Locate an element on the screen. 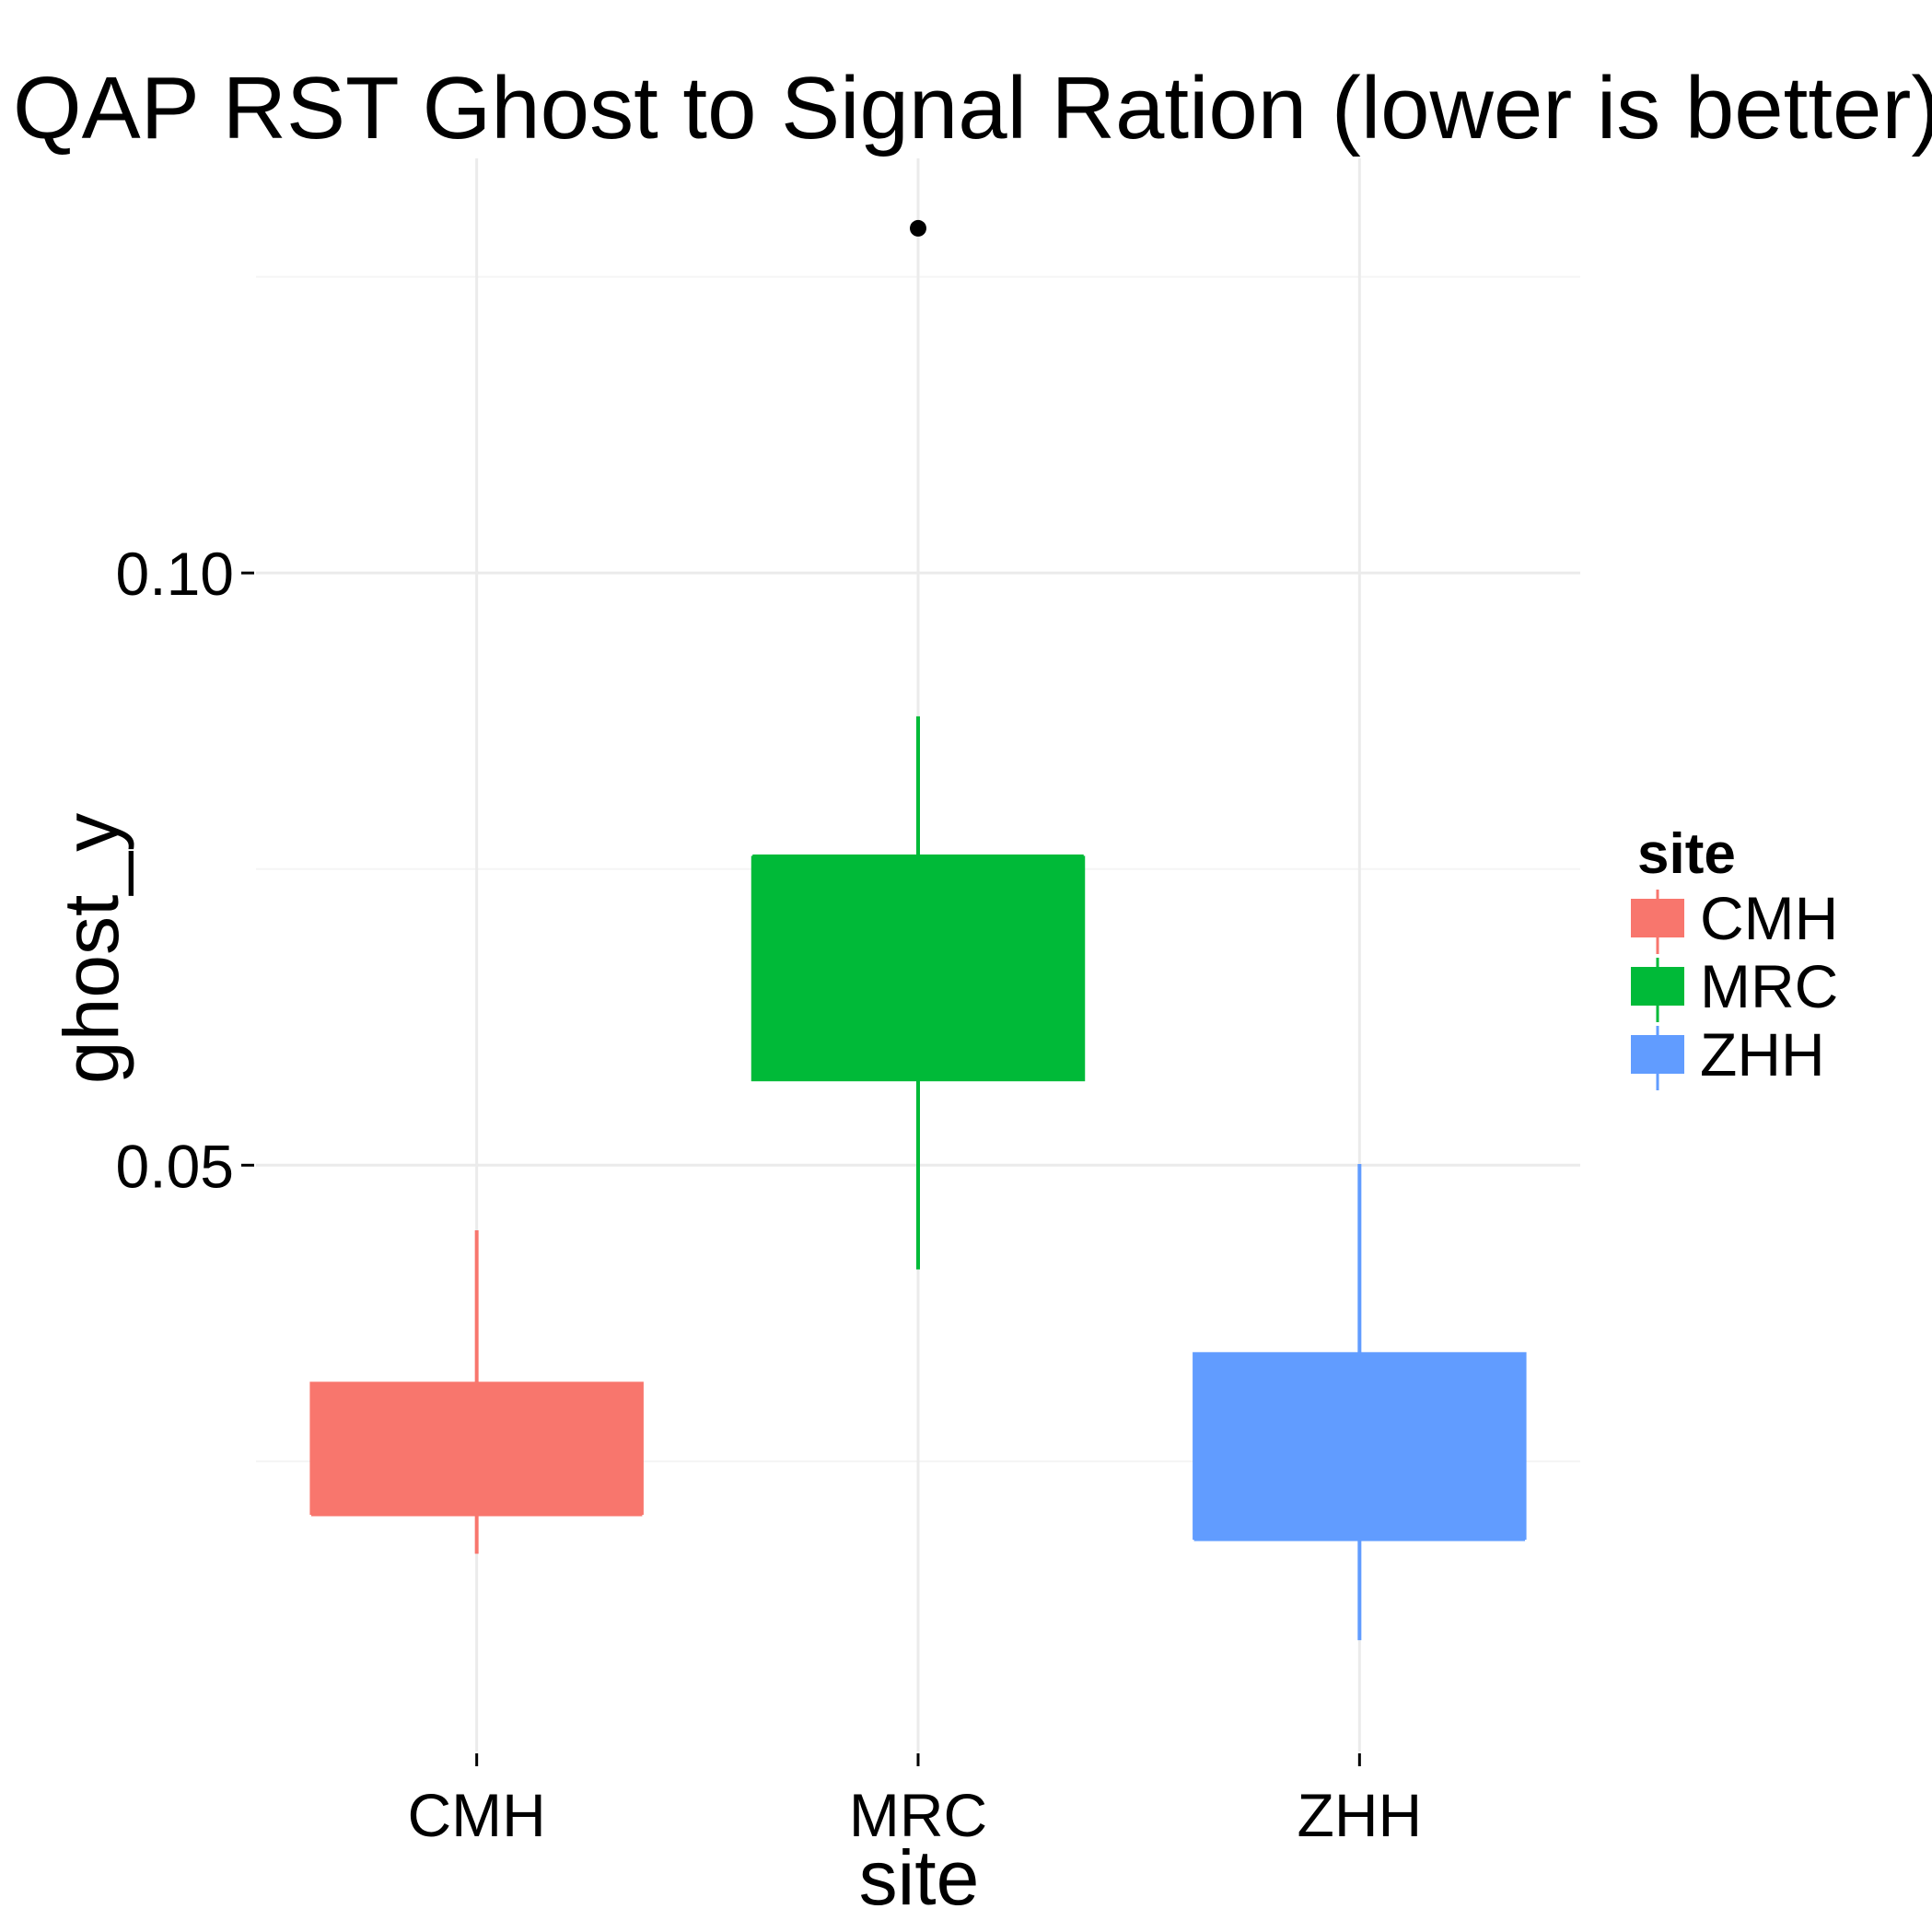 This screenshot has height=1932, width=1932. legend-label-zhh: ZHH is located at coordinates (1762, 1054).